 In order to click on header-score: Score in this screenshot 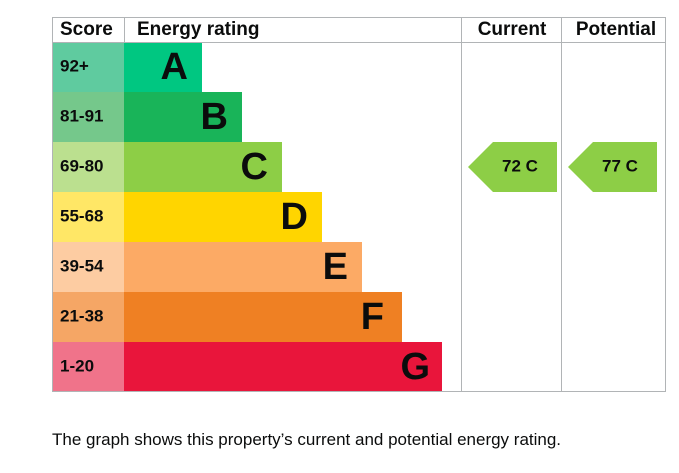, I will do `click(86, 29)`.